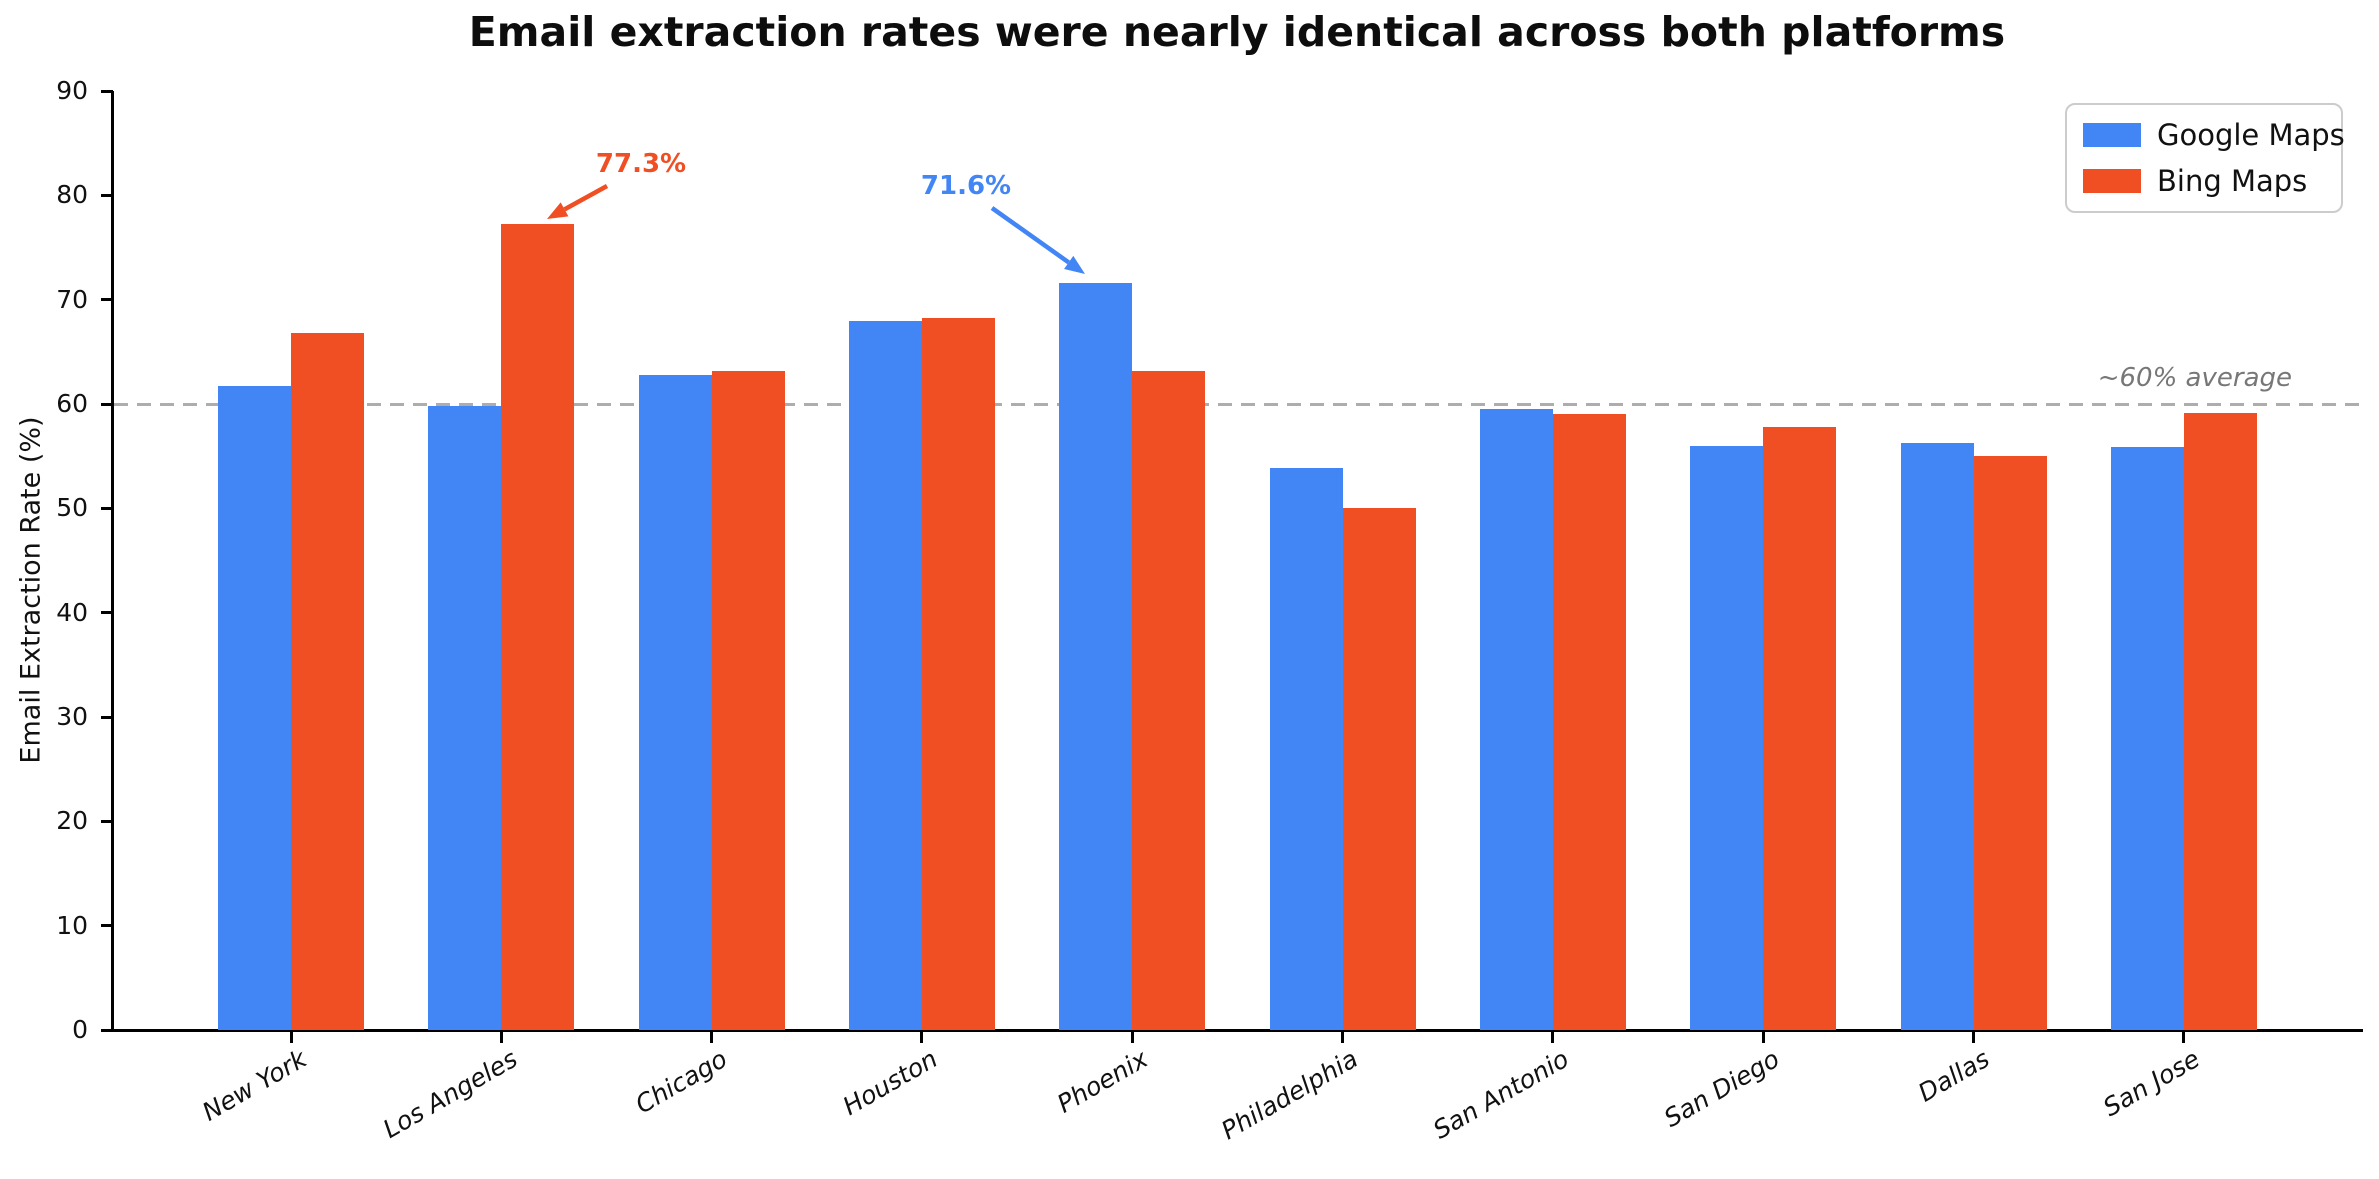 Image resolution: width=2379 pixels, height=1179 pixels. Describe the element at coordinates (449, 1094) in the screenshot. I see `x-tick-label: Los Angeles` at that location.